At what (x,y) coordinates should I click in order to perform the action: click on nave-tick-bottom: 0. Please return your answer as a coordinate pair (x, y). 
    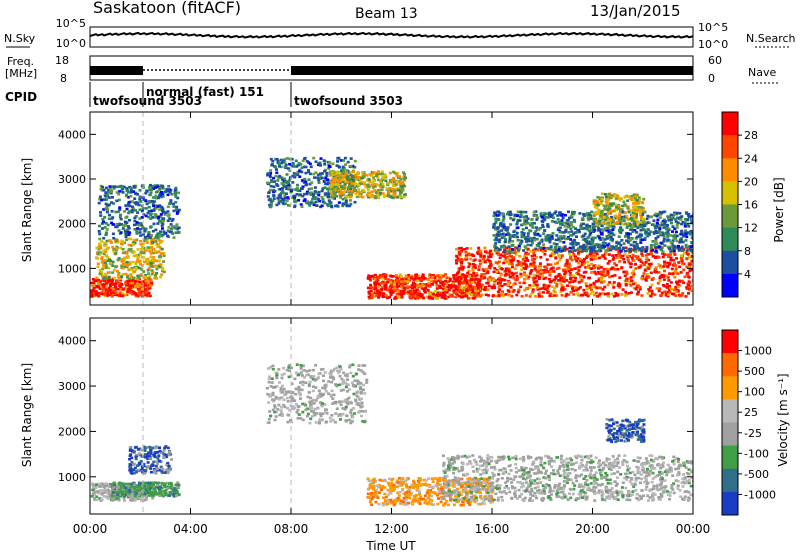
    Looking at the image, I should click on (711, 78).